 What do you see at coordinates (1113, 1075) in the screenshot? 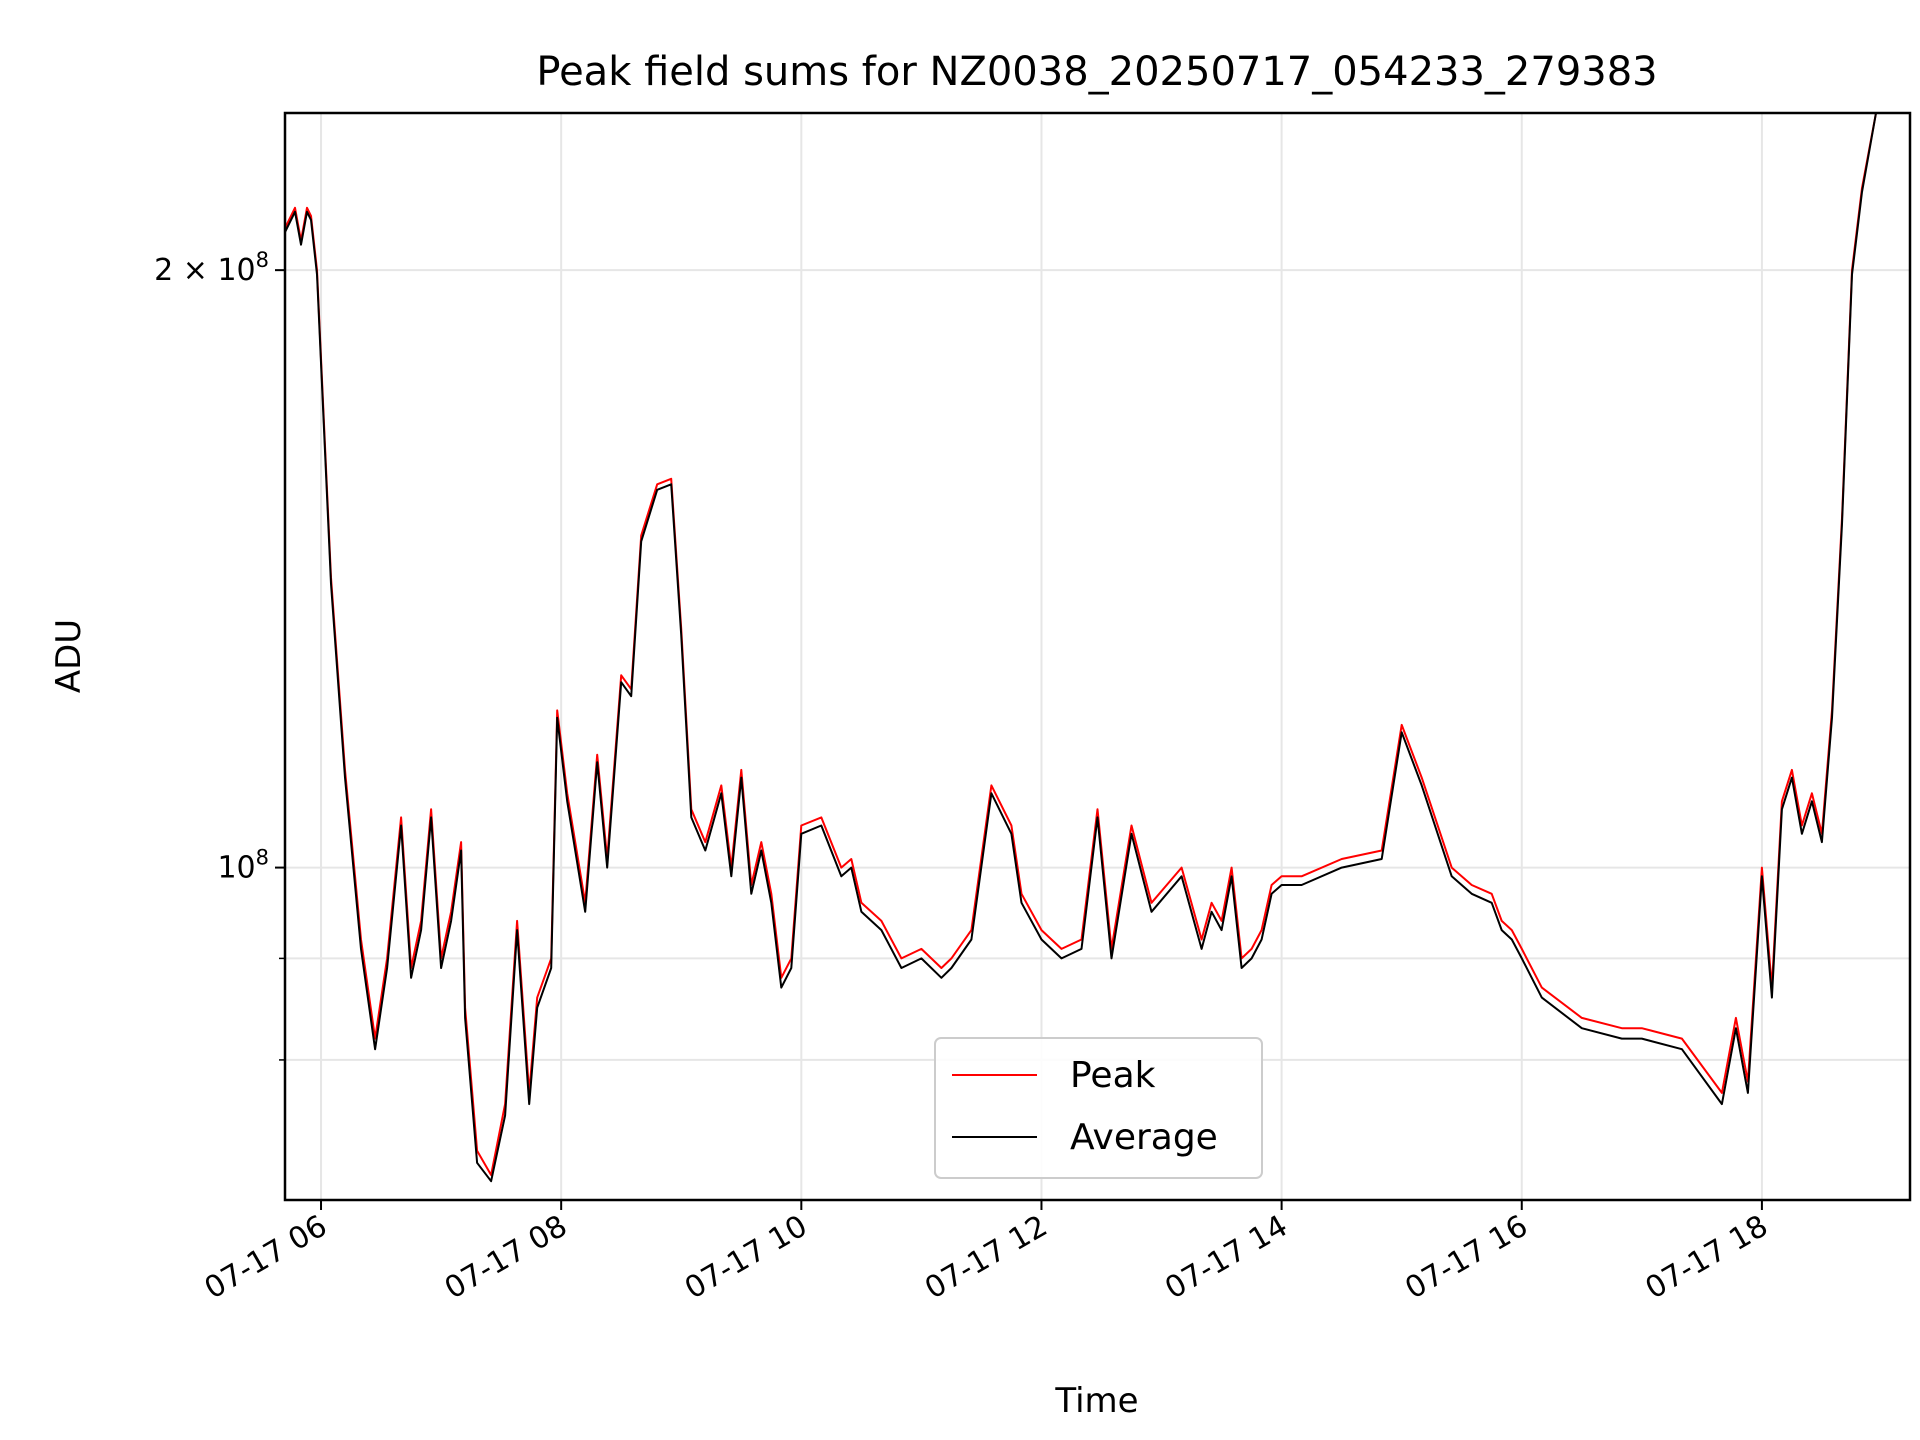
I see `legend-label-peak: Peak` at bounding box center [1113, 1075].